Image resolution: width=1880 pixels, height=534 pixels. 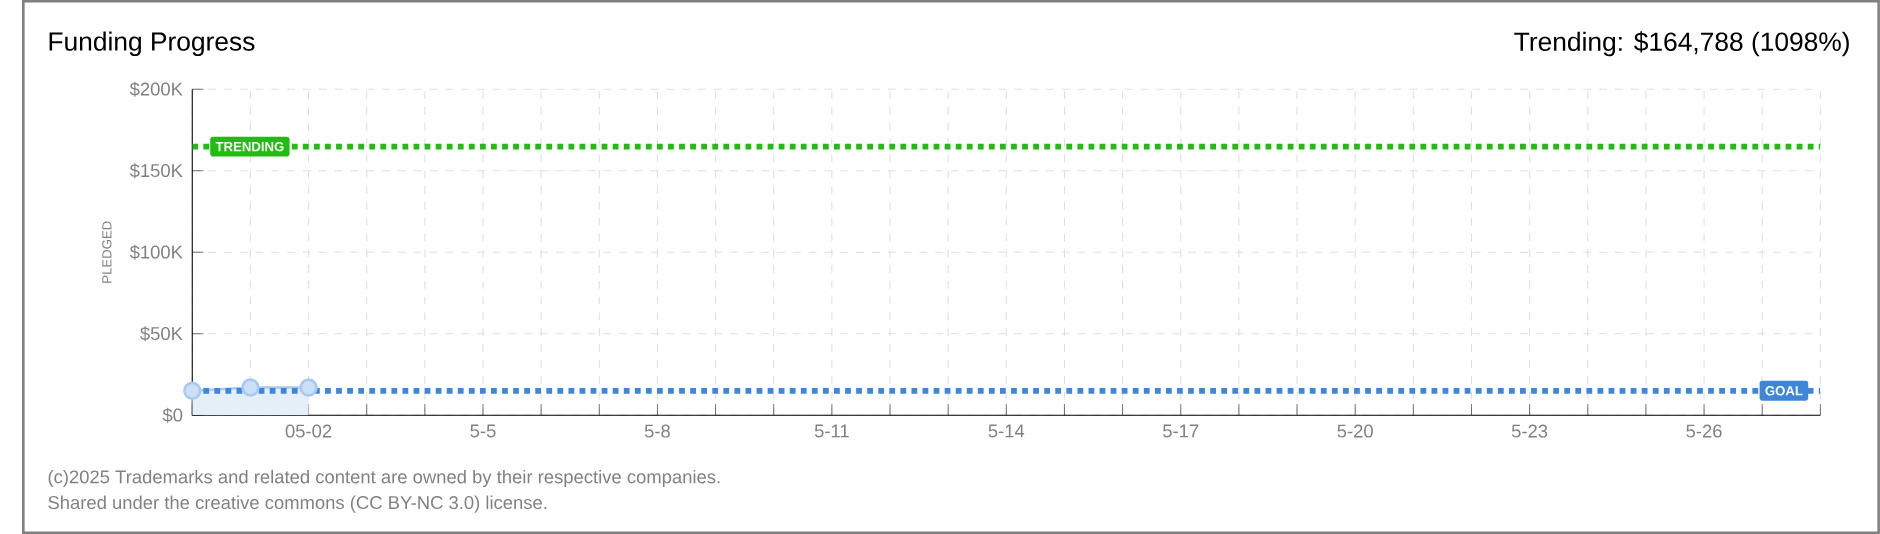 What do you see at coordinates (1355, 431) in the screenshot?
I see `x-tick-label: 5-20` at bounding box center [1355, 431].